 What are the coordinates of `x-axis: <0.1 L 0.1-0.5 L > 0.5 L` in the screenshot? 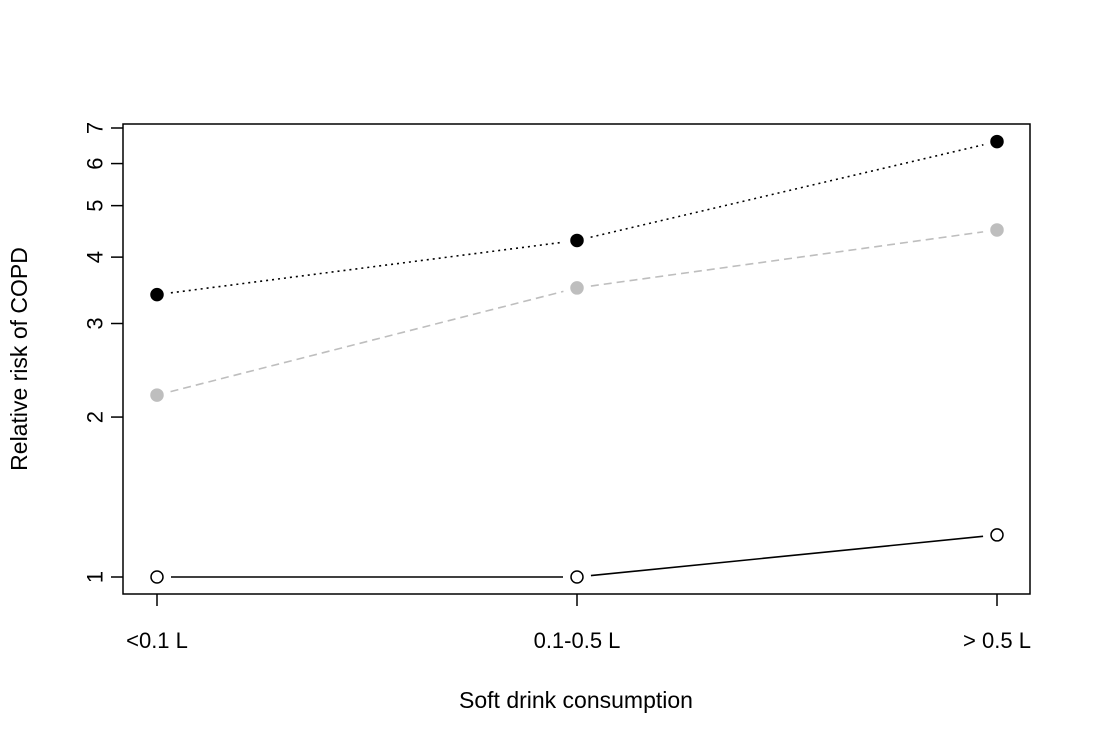 It's located at (578, 623).